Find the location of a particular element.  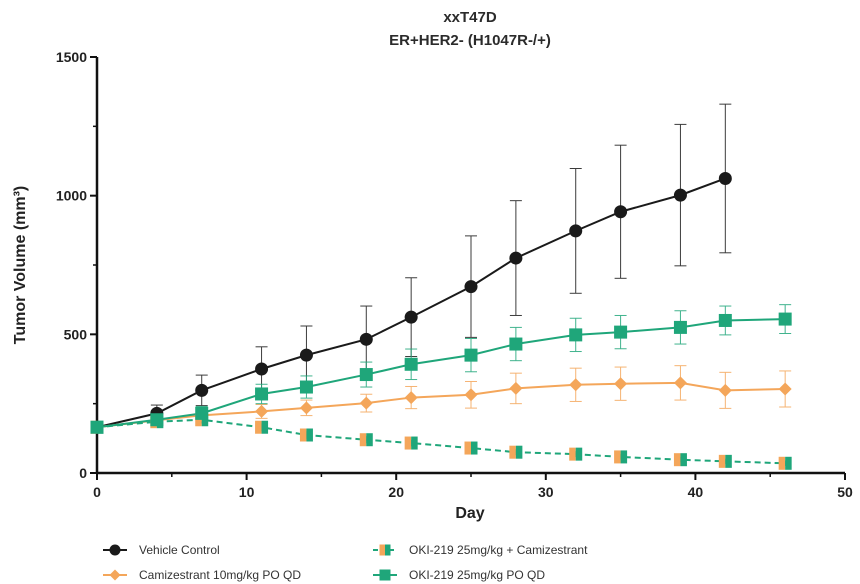

chart-subtitle: ER+HER2- (H1047R-/+) is located at coordinates (470, 40).